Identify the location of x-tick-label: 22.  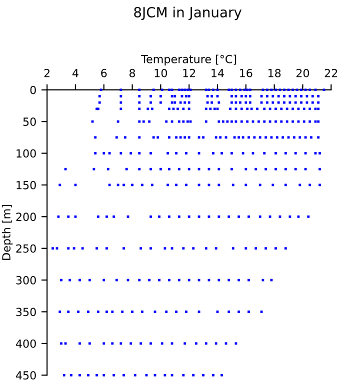
(331, 73).